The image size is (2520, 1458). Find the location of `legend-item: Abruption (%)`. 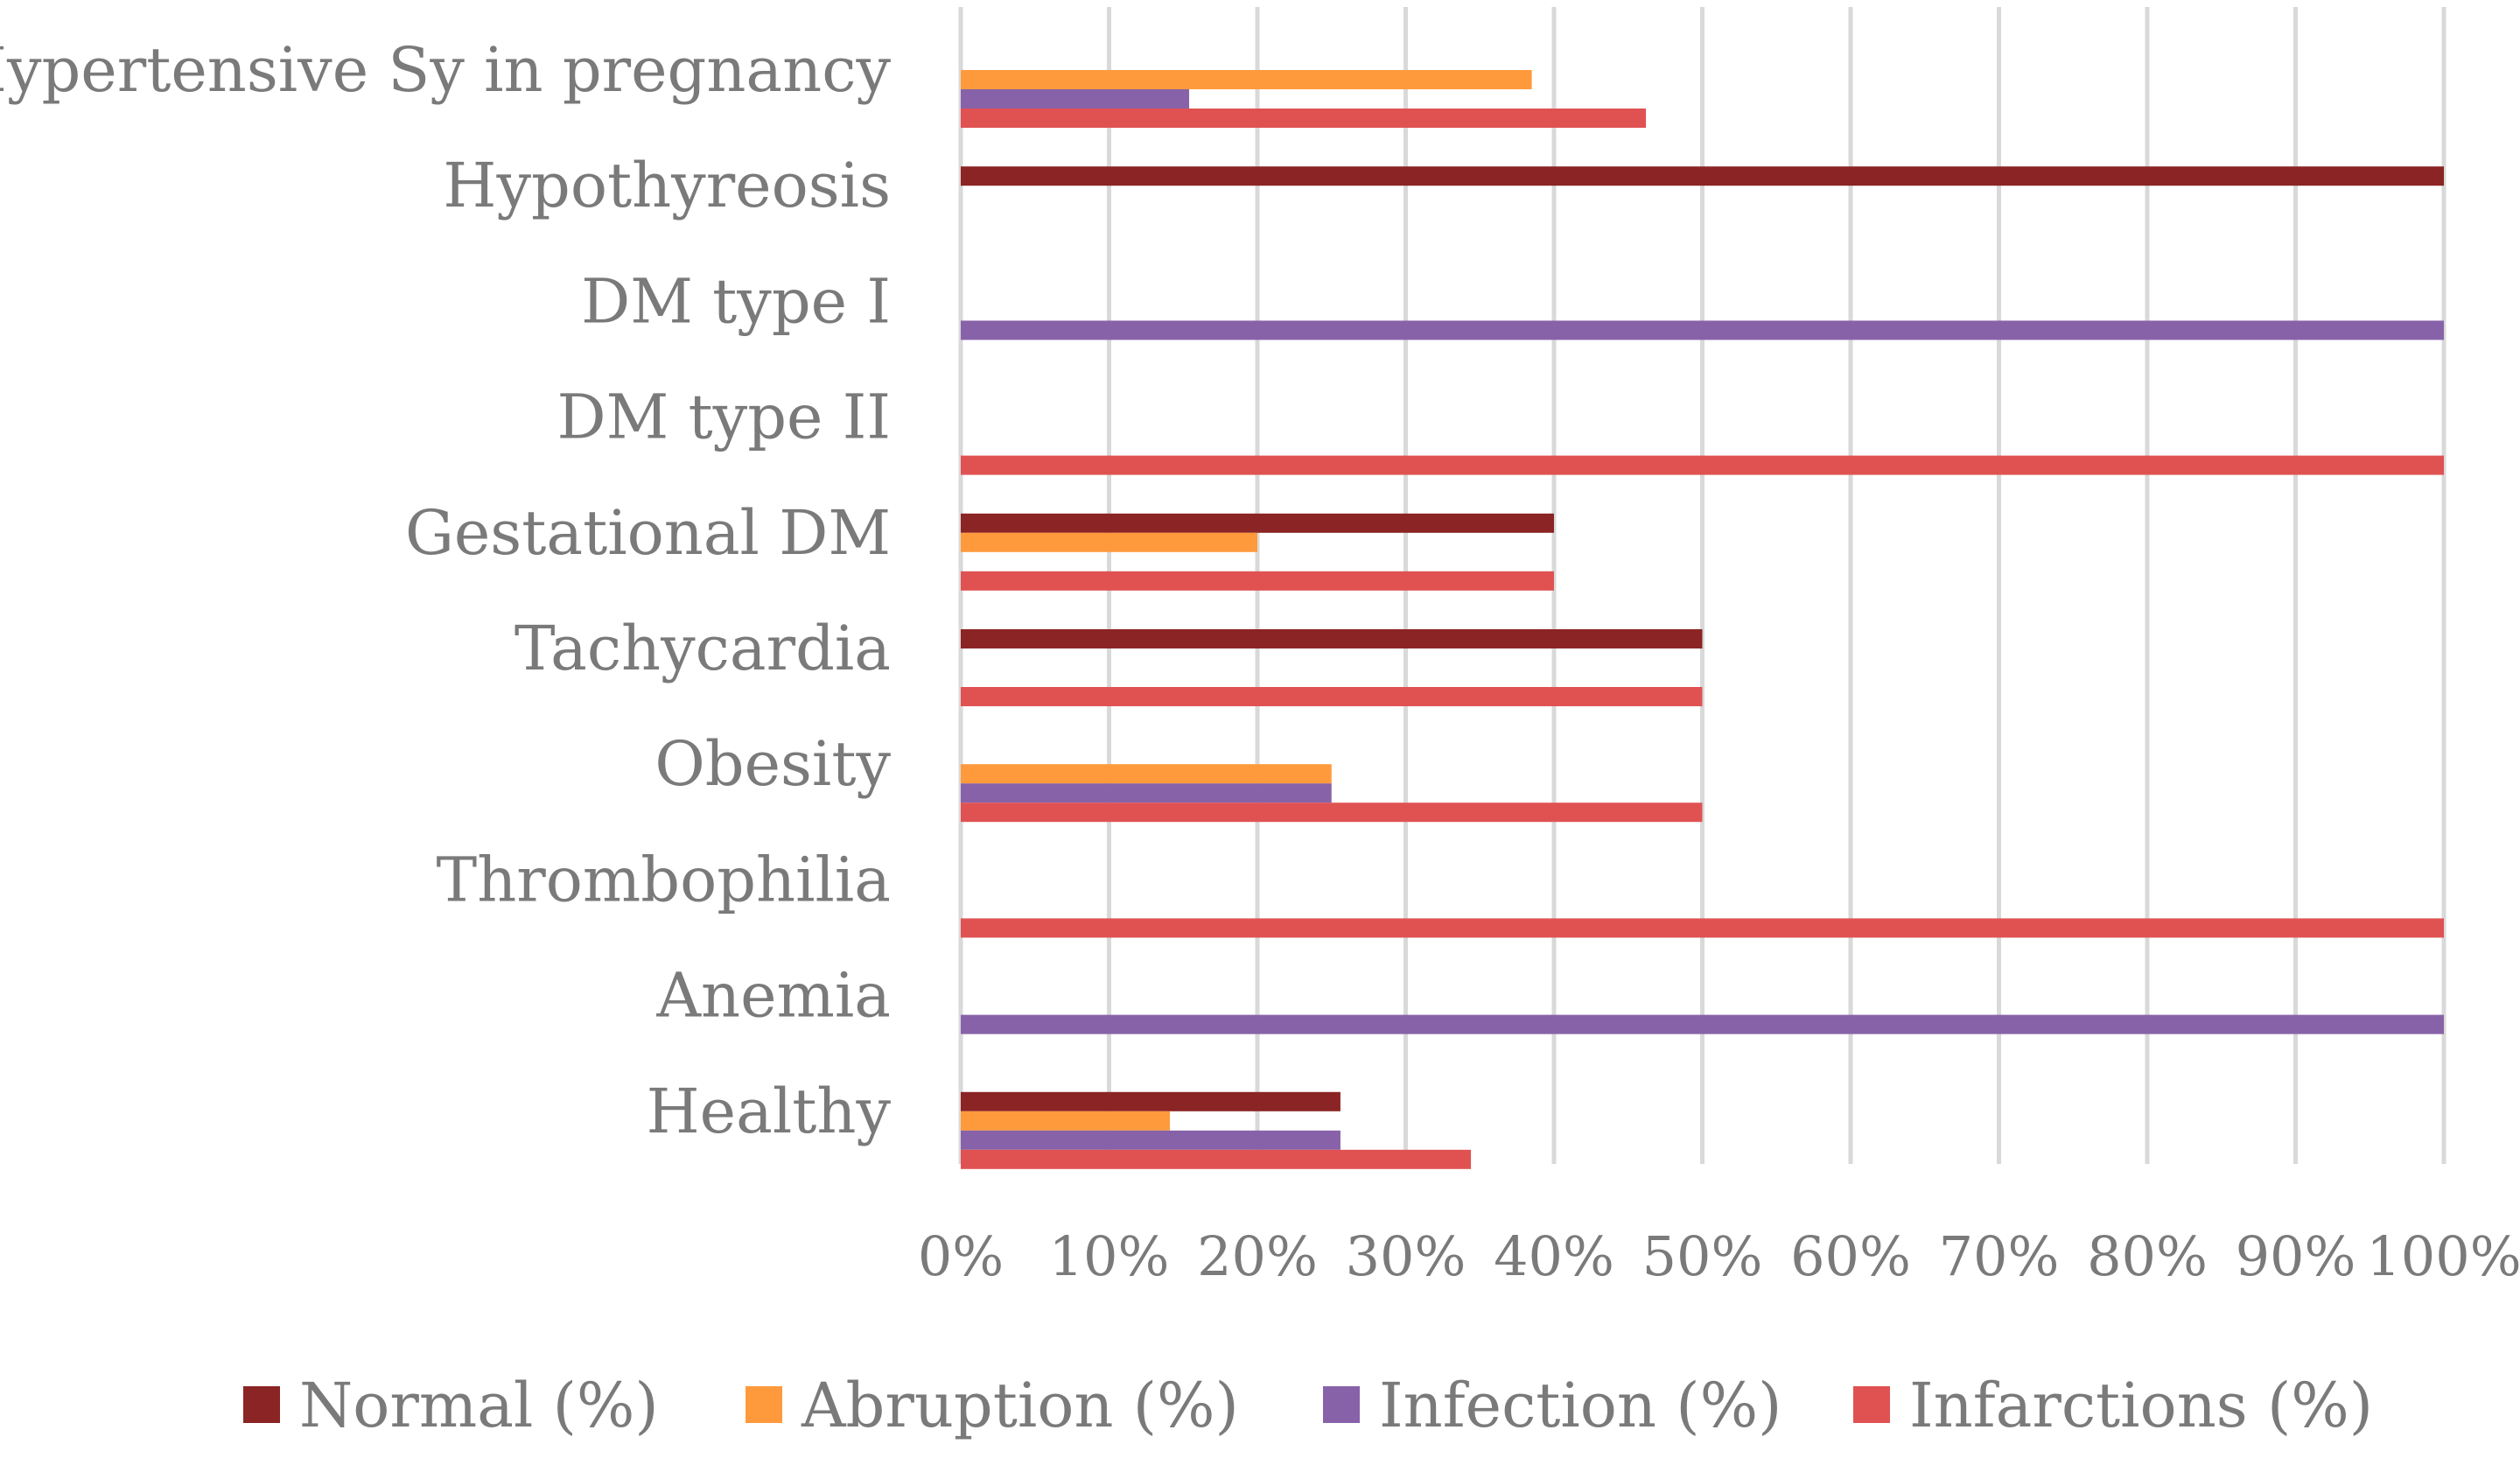

legend-item: Abruption (%) is located at coordinates (992, 1405).